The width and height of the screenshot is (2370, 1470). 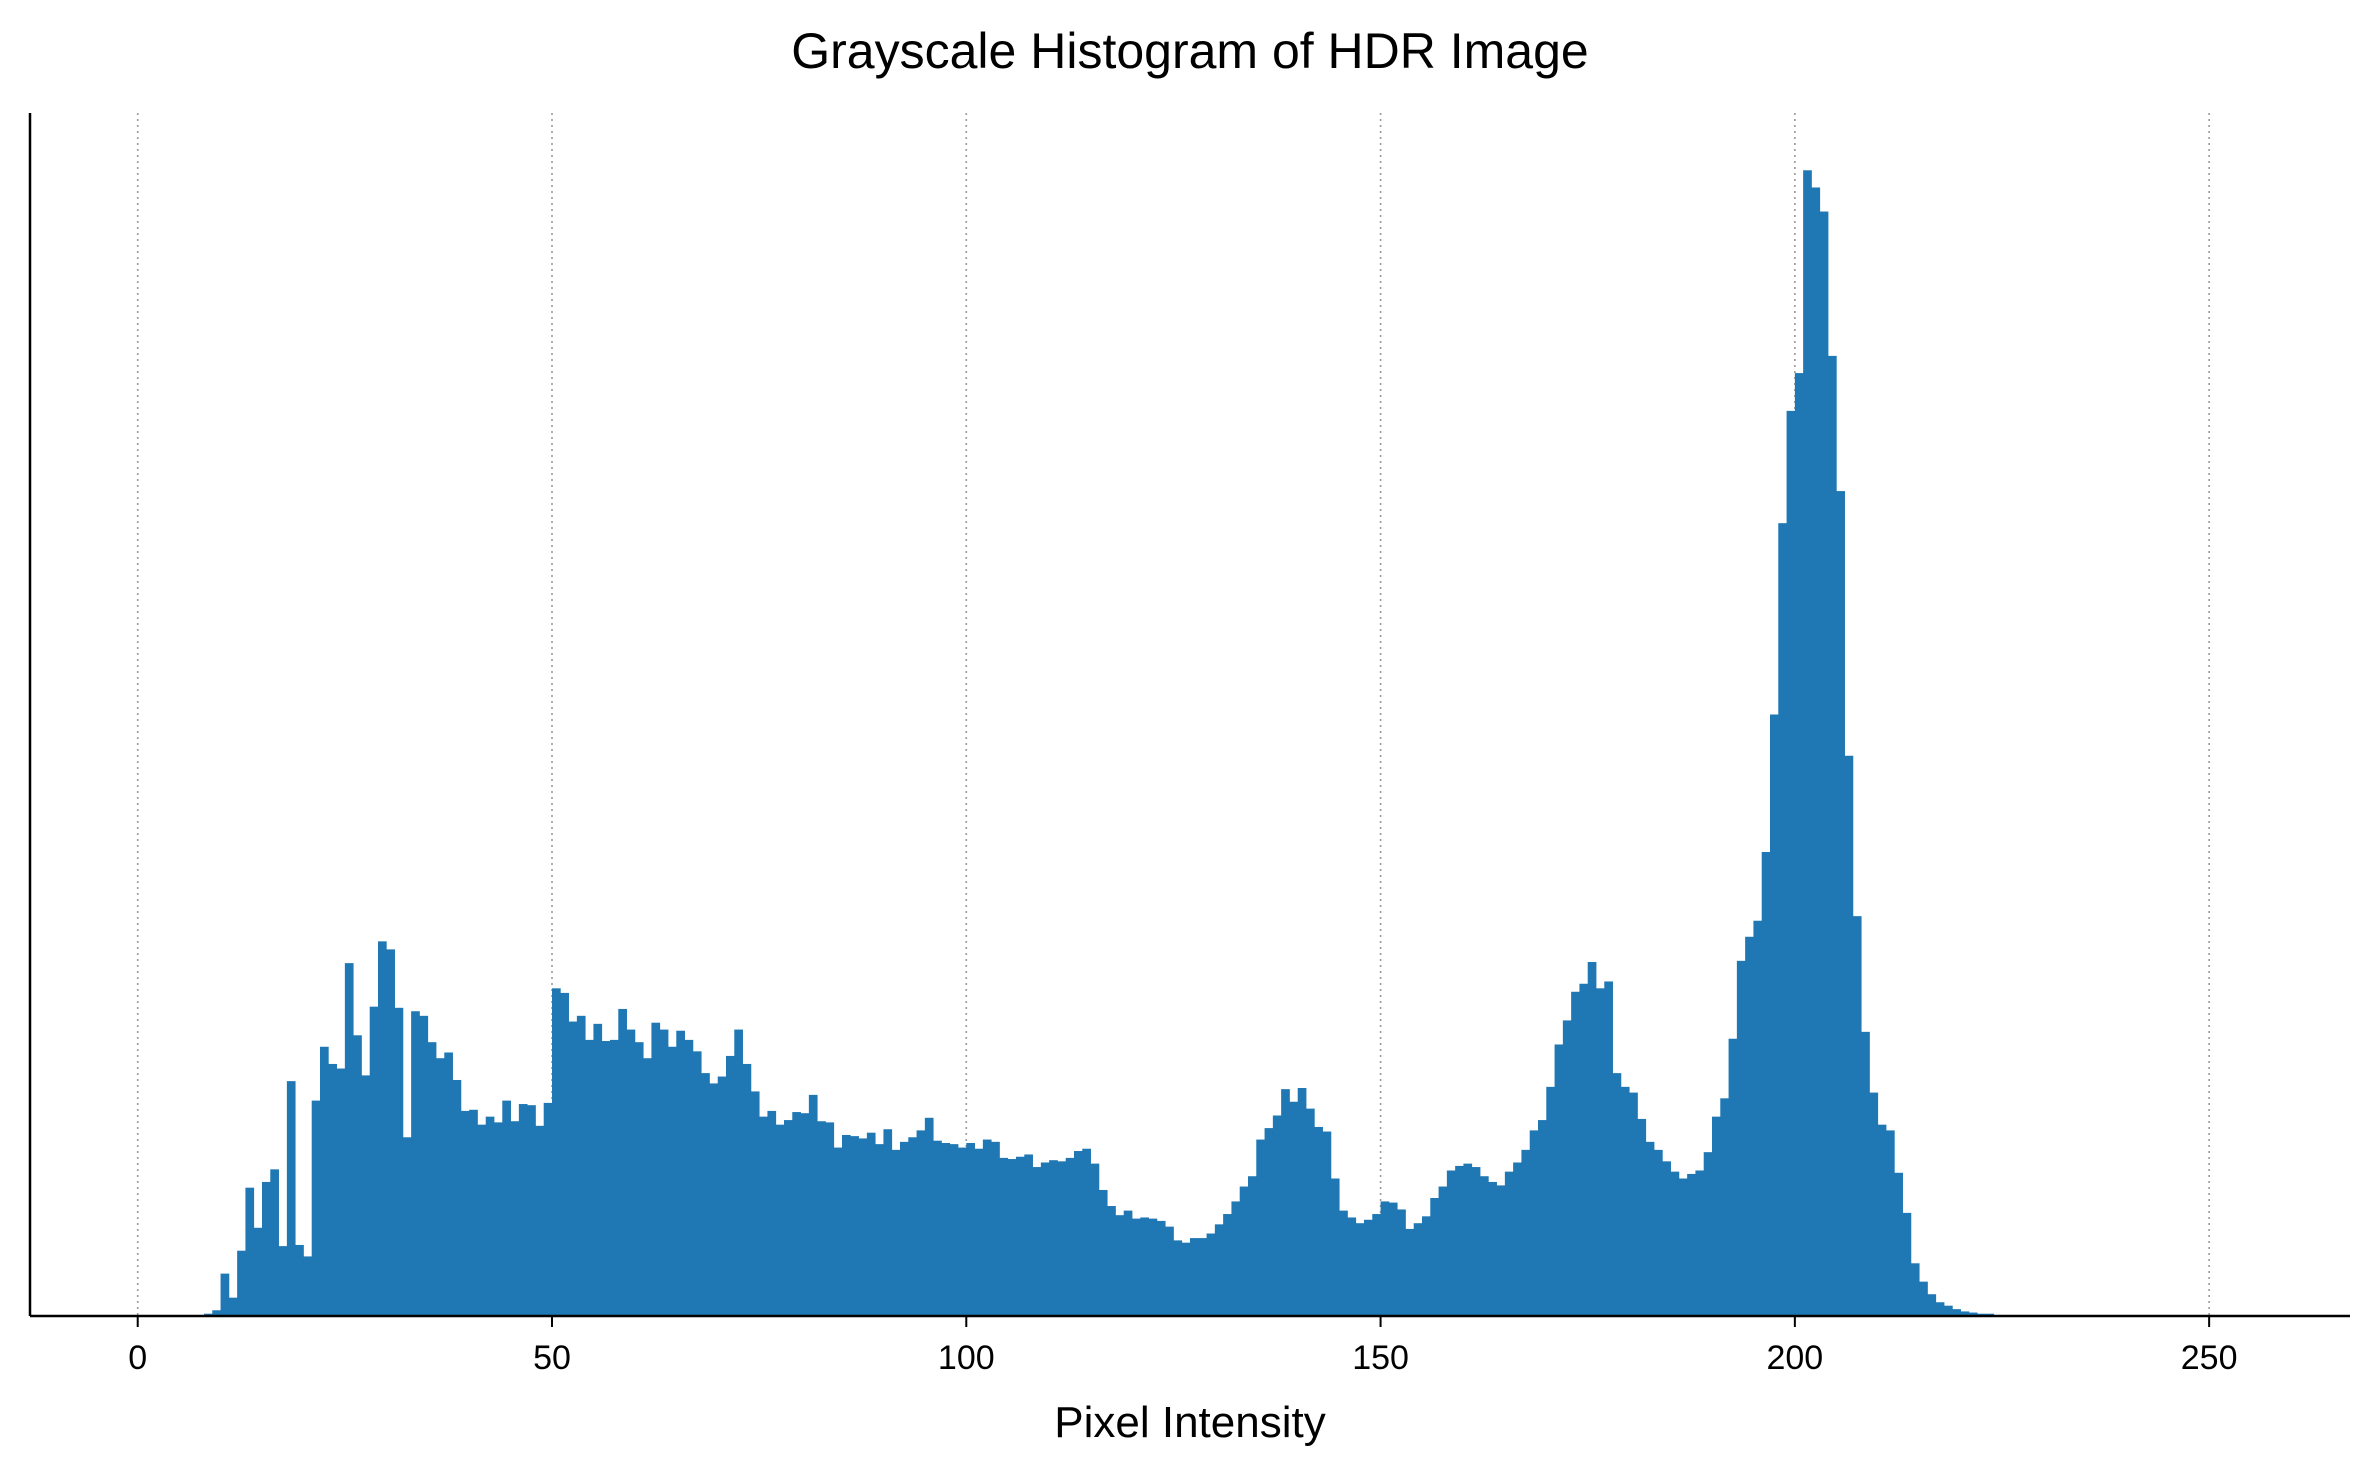 What do you see at coordinates (1380, 1358) in the screenshot?
I see `x-tick-label-150: 150` at bounding box center [1380, 1358].